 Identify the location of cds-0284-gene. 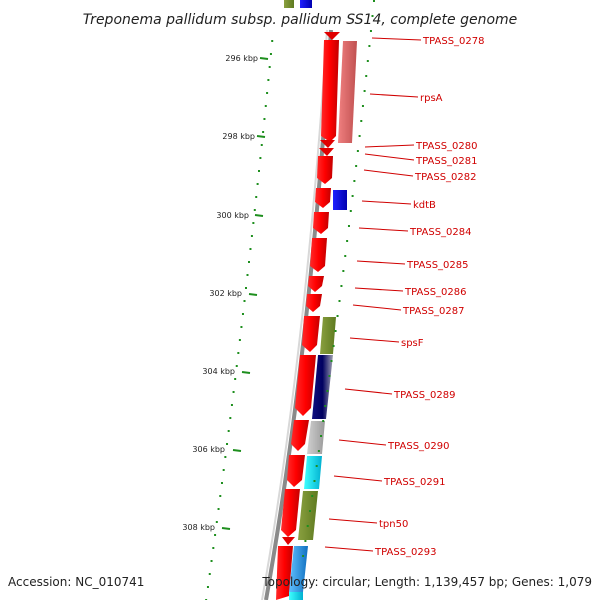
(321, 223).